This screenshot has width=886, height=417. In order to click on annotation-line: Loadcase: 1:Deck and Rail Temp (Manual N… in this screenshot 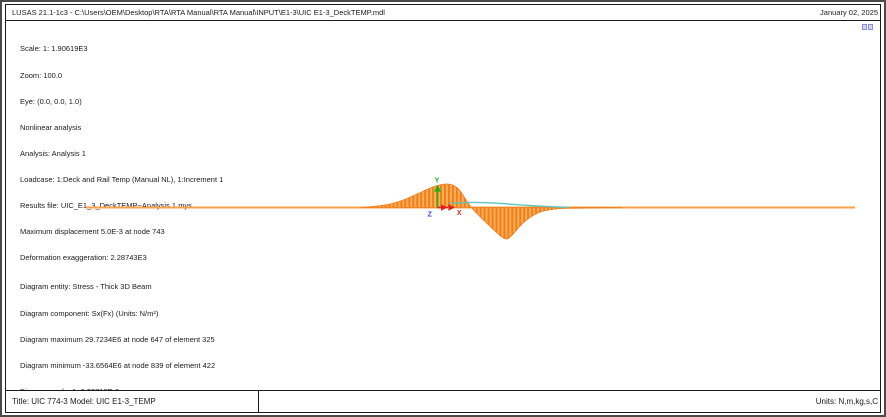, I will do `click(122, 179)`.